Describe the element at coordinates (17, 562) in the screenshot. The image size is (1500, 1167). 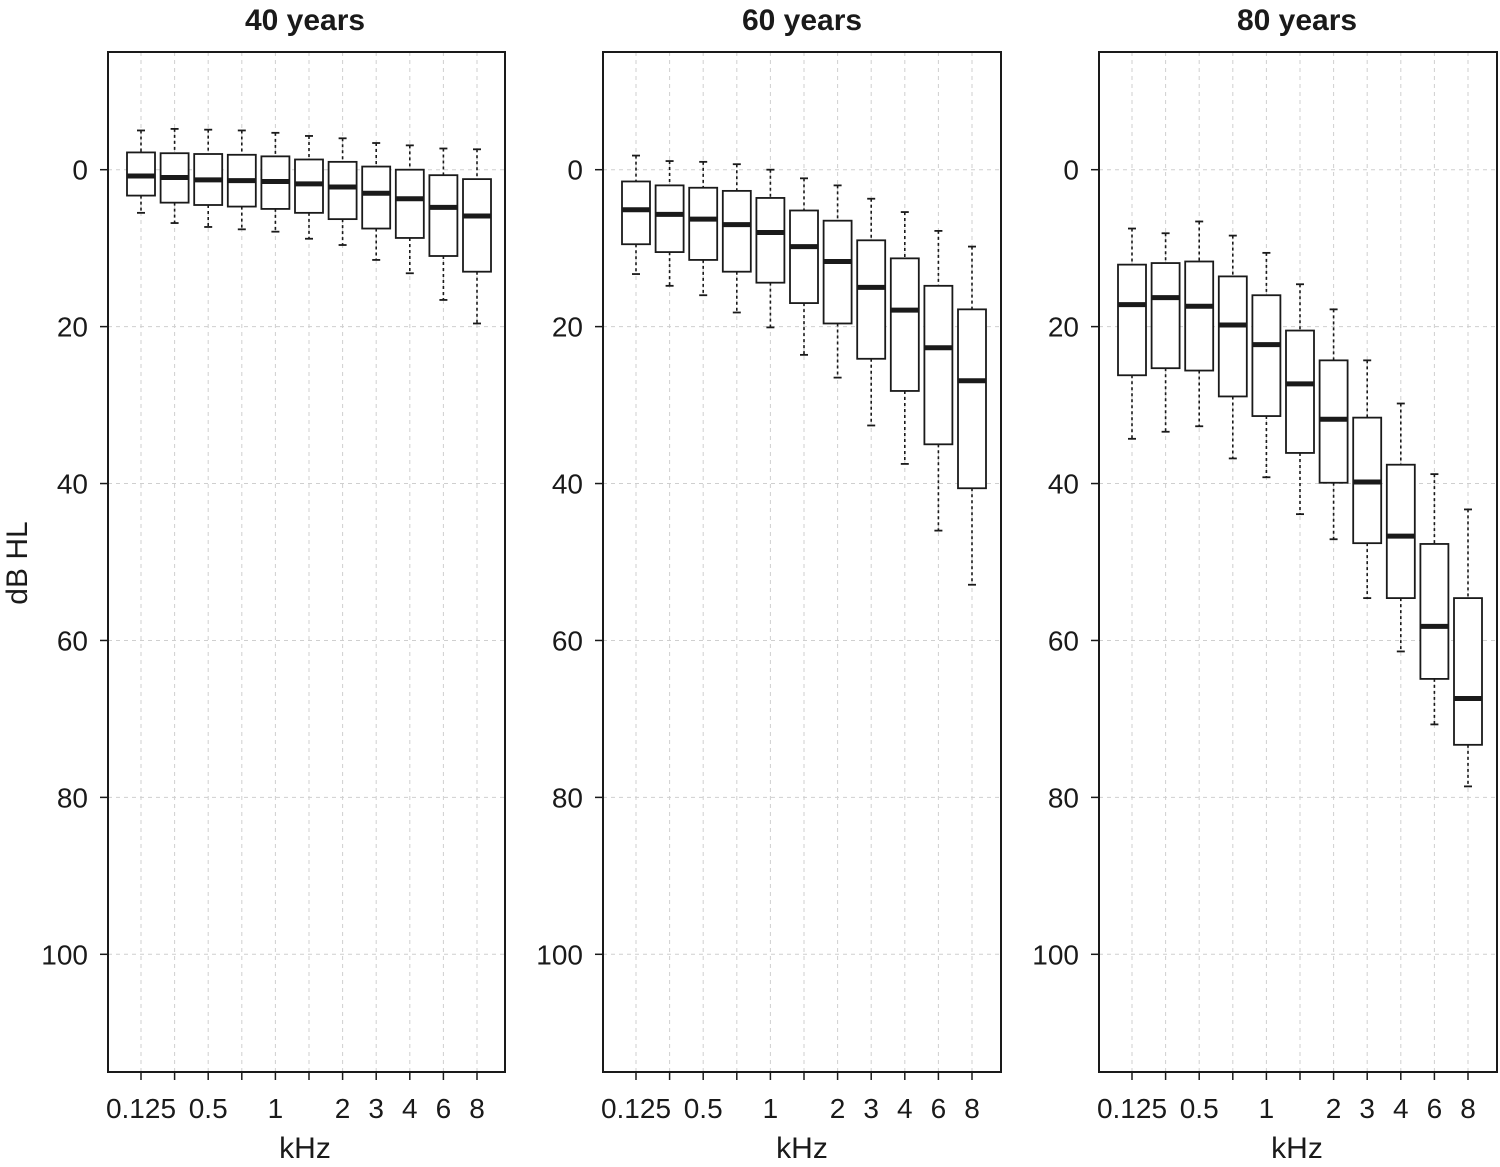
I see `y-axis-label: dB HL` at that location.